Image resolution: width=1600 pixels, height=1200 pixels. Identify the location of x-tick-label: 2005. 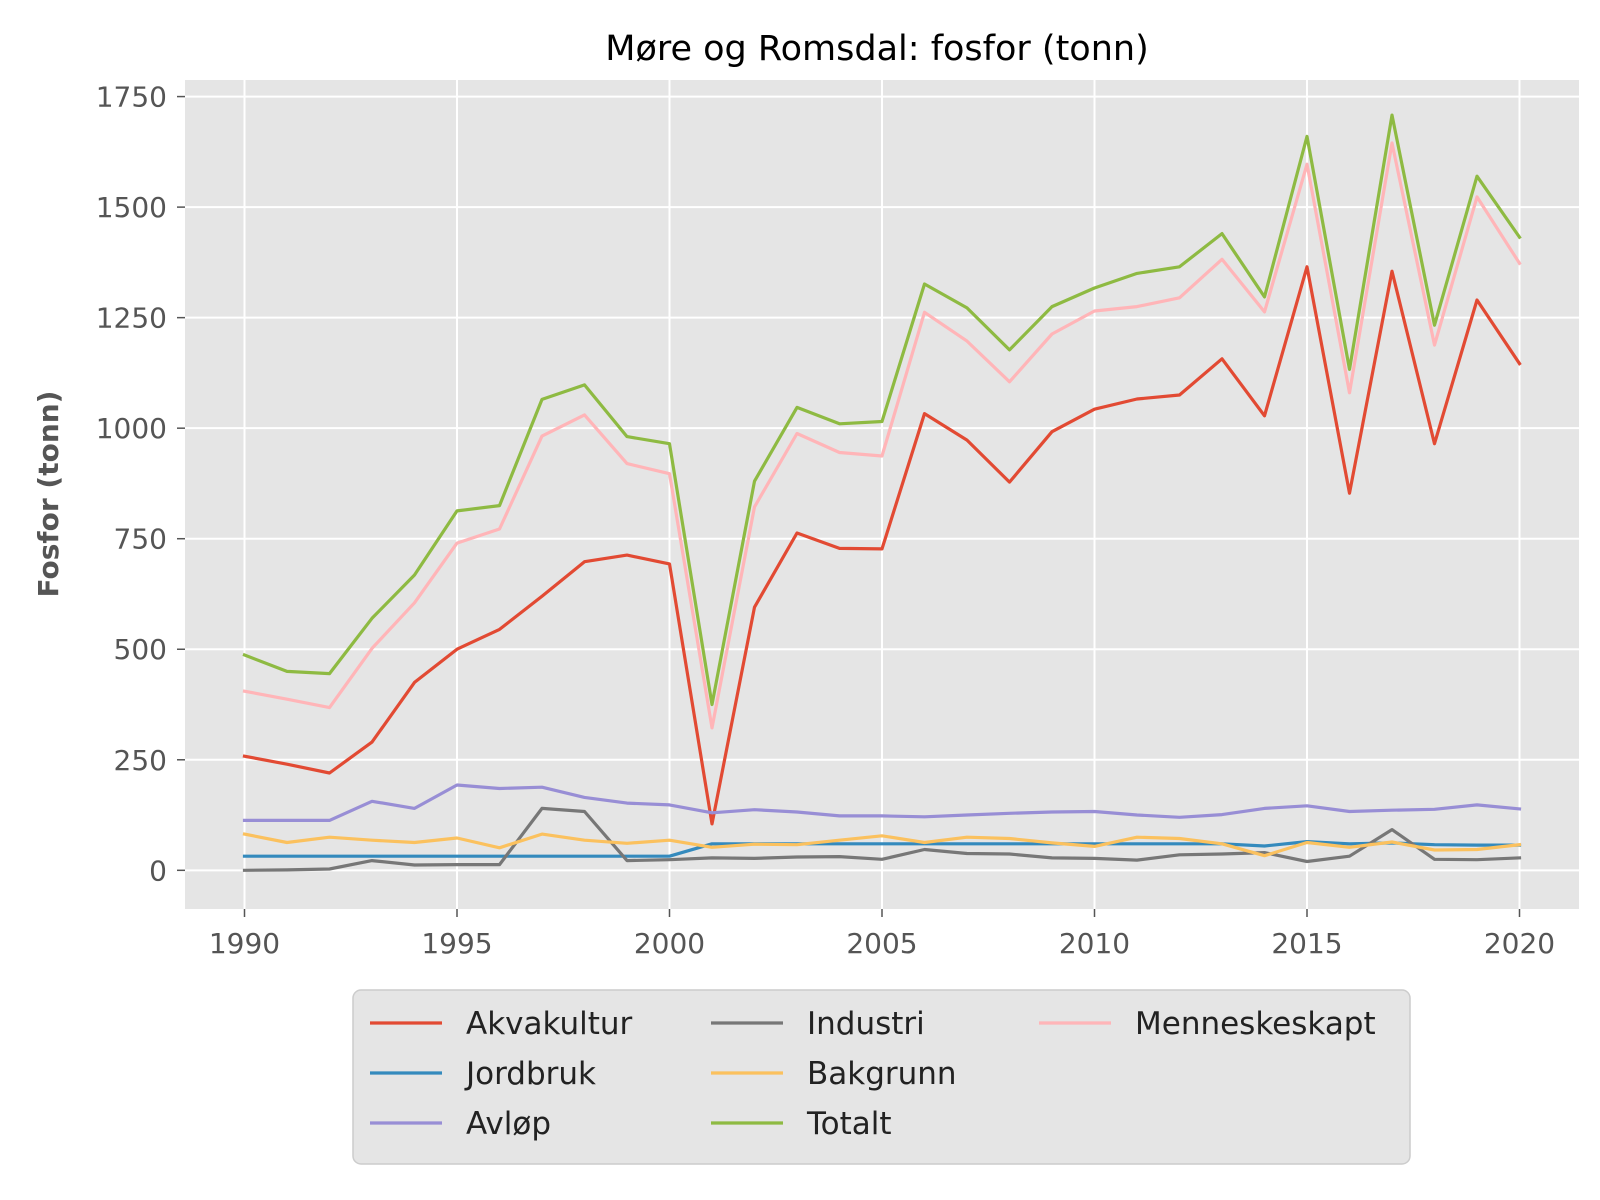
(881, 943).